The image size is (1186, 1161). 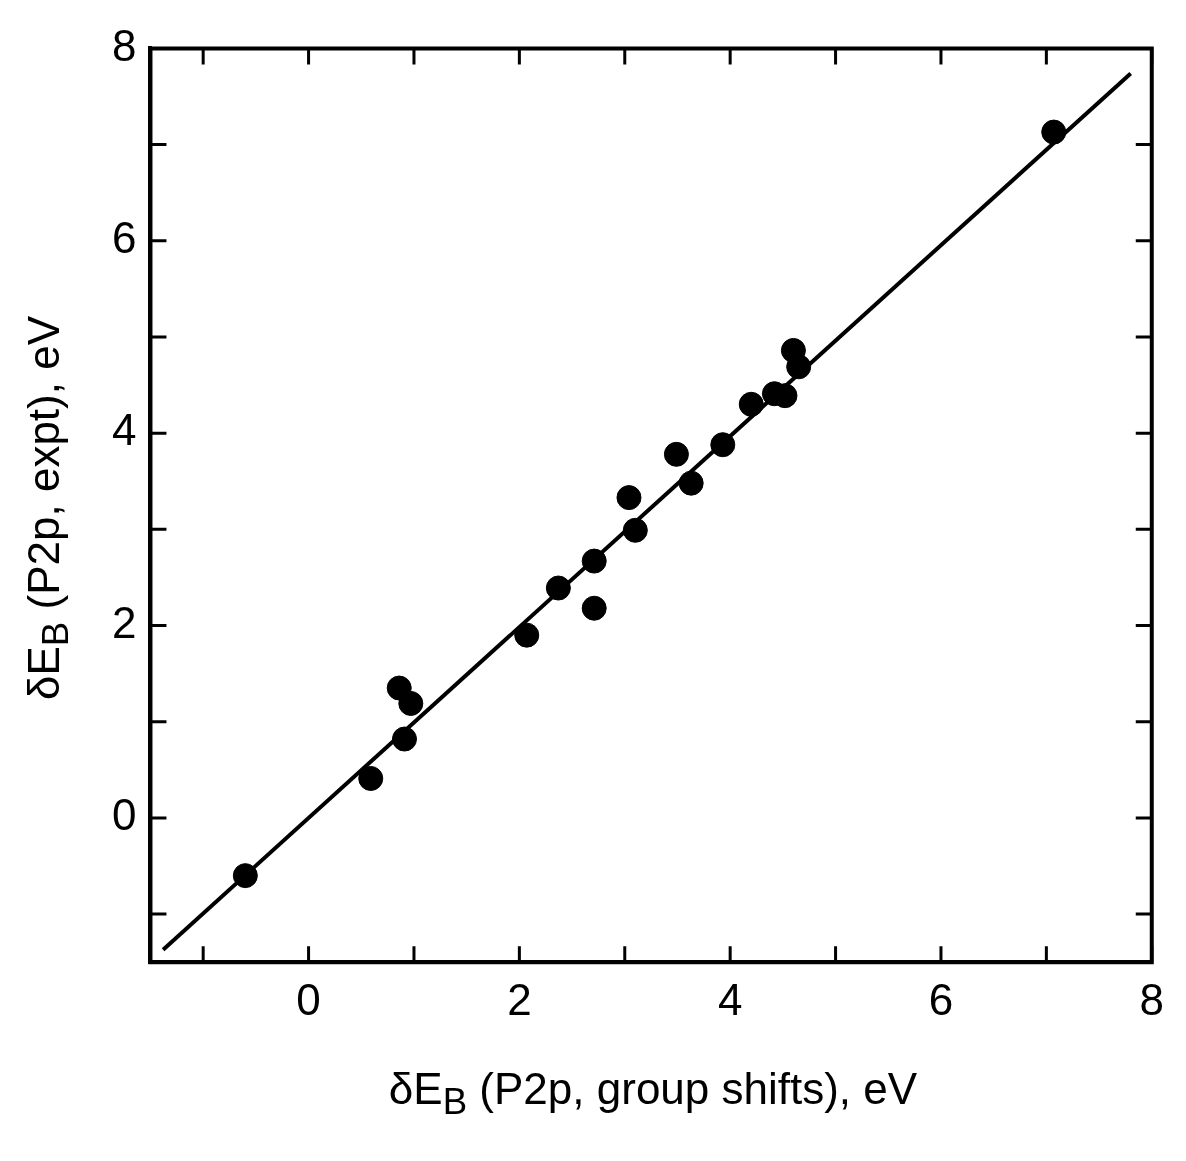 I want to click on x-tick-label: 6, so click(x=941, y=999).